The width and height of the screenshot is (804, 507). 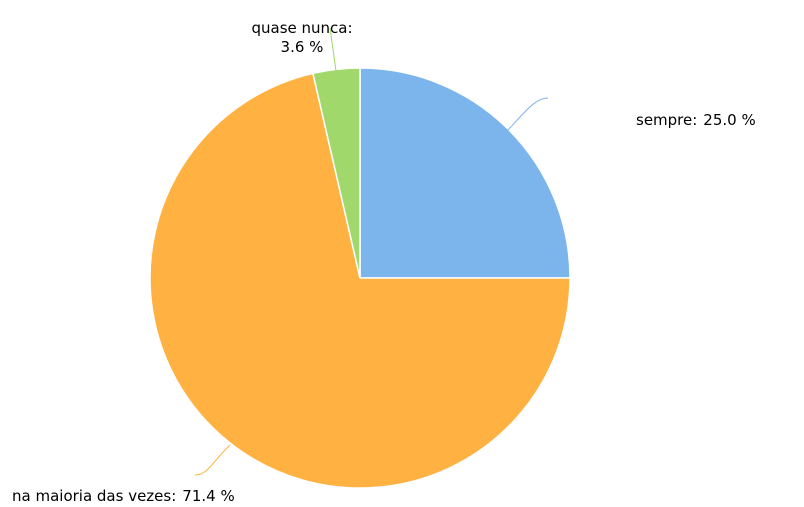 I want to click on value-label: 25.0 %, so click(x=729, y=120).